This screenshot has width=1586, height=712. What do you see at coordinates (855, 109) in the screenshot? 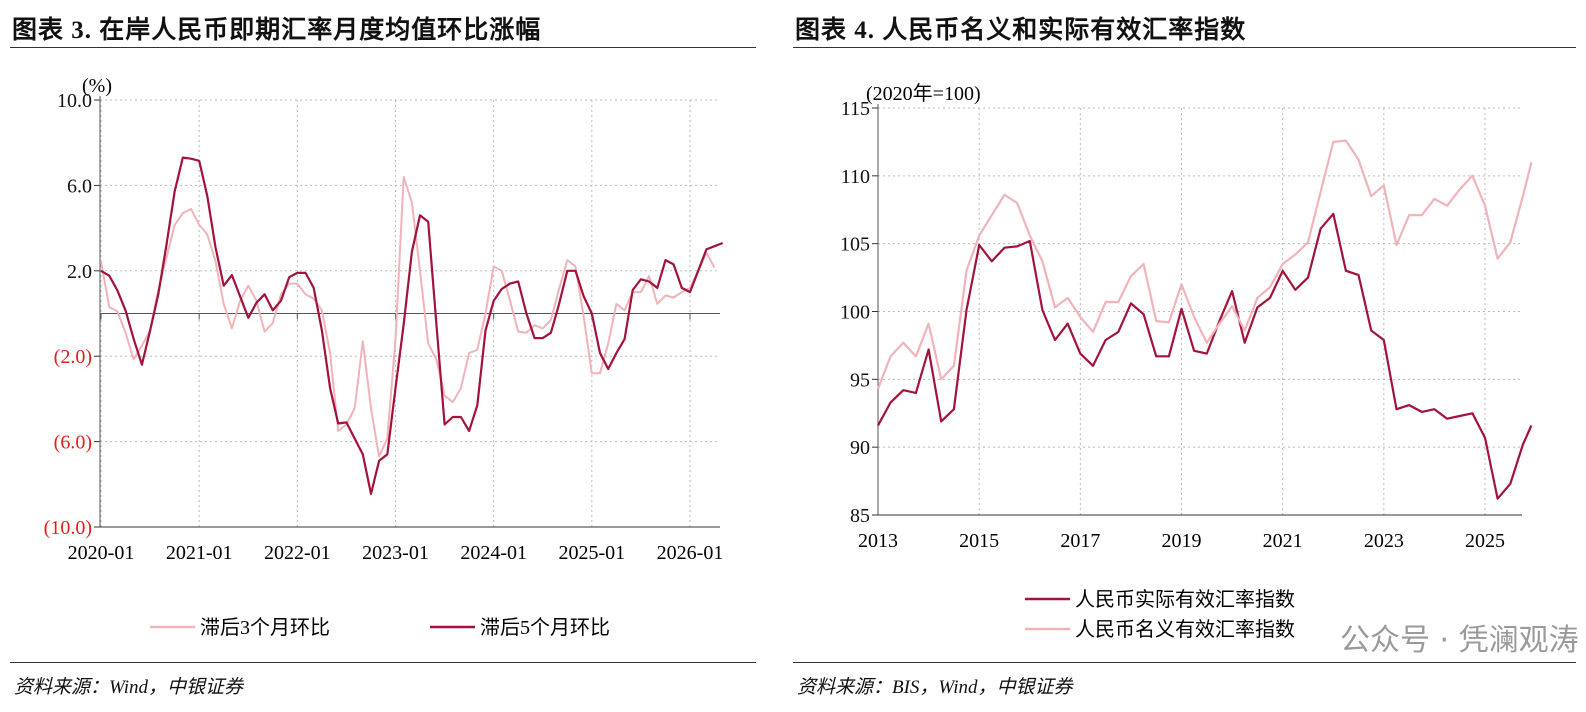
I see `y-tick-label: 115` at bounding box center [855, 109].